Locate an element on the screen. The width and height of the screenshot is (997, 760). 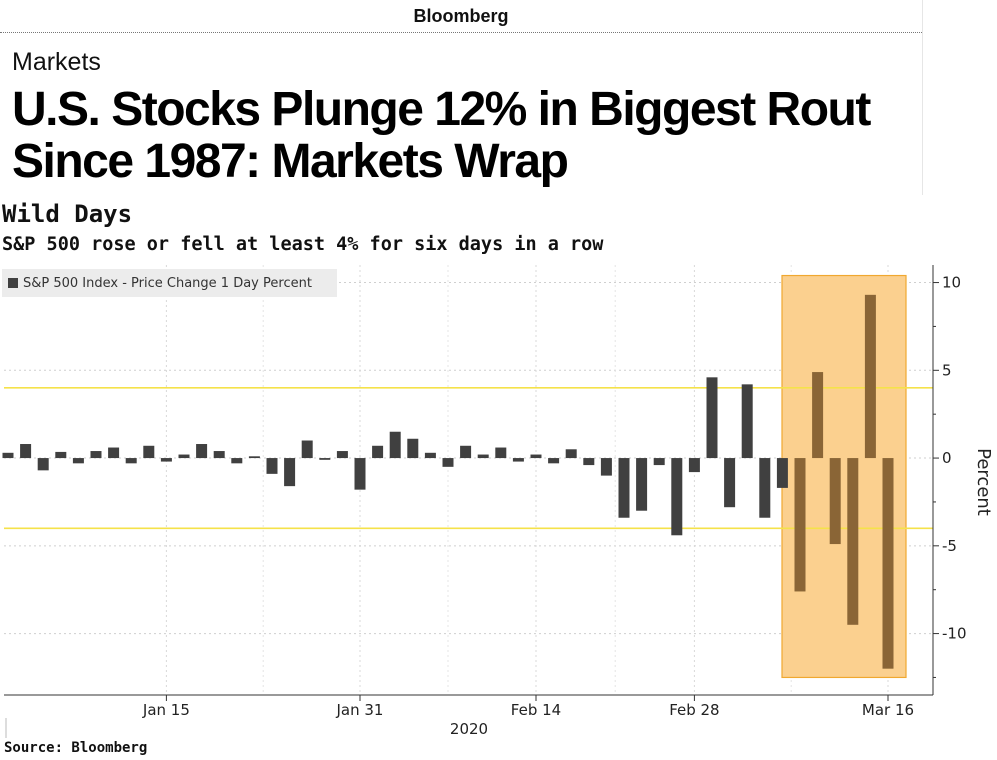
y-tick-label: -10 is located at coordinates (954, 634).